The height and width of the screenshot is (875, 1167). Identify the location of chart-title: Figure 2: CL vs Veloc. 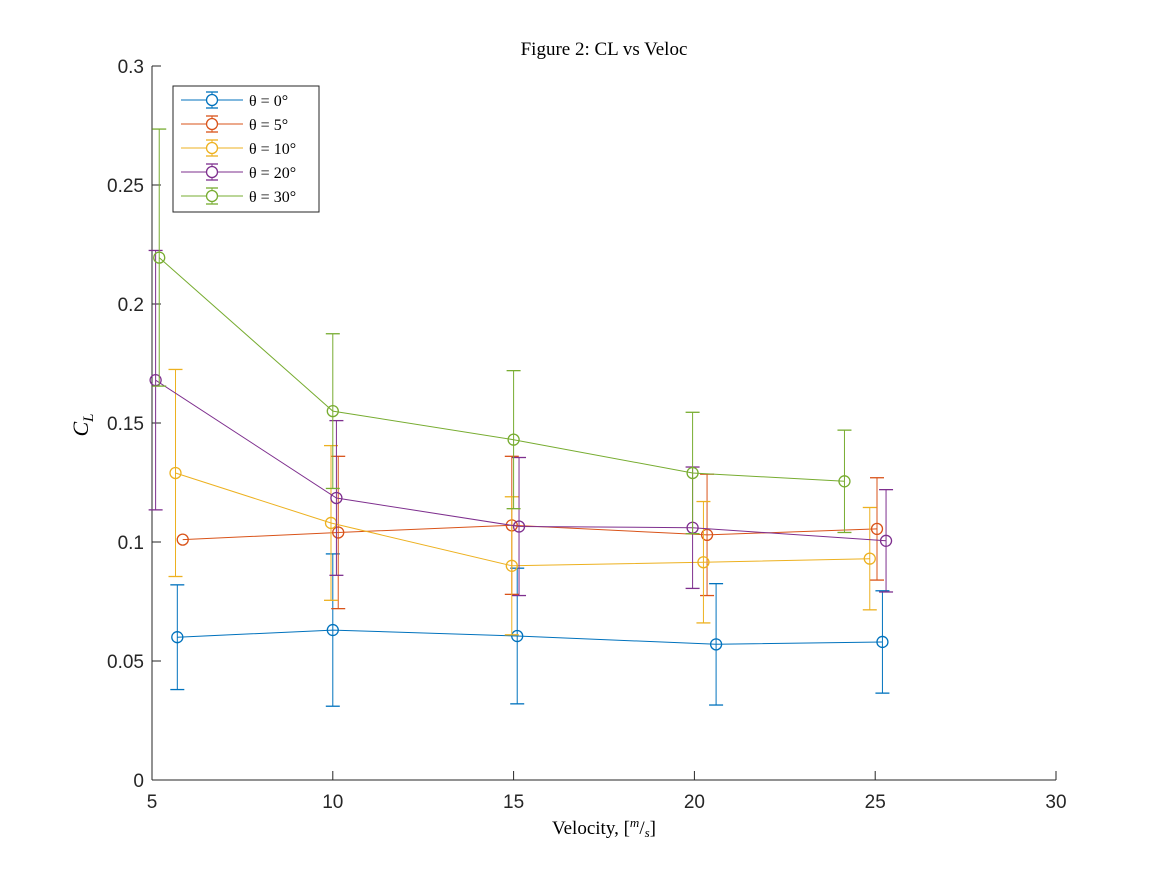
(604, 49).